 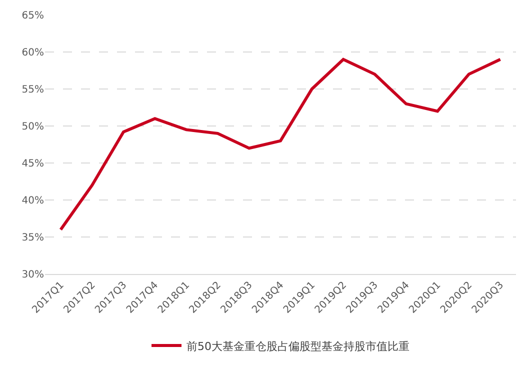 What do you see at coordinates (33, 164) in the screenshot?
I see `y-tick-label: 45%` at bounding box center [33, 164].